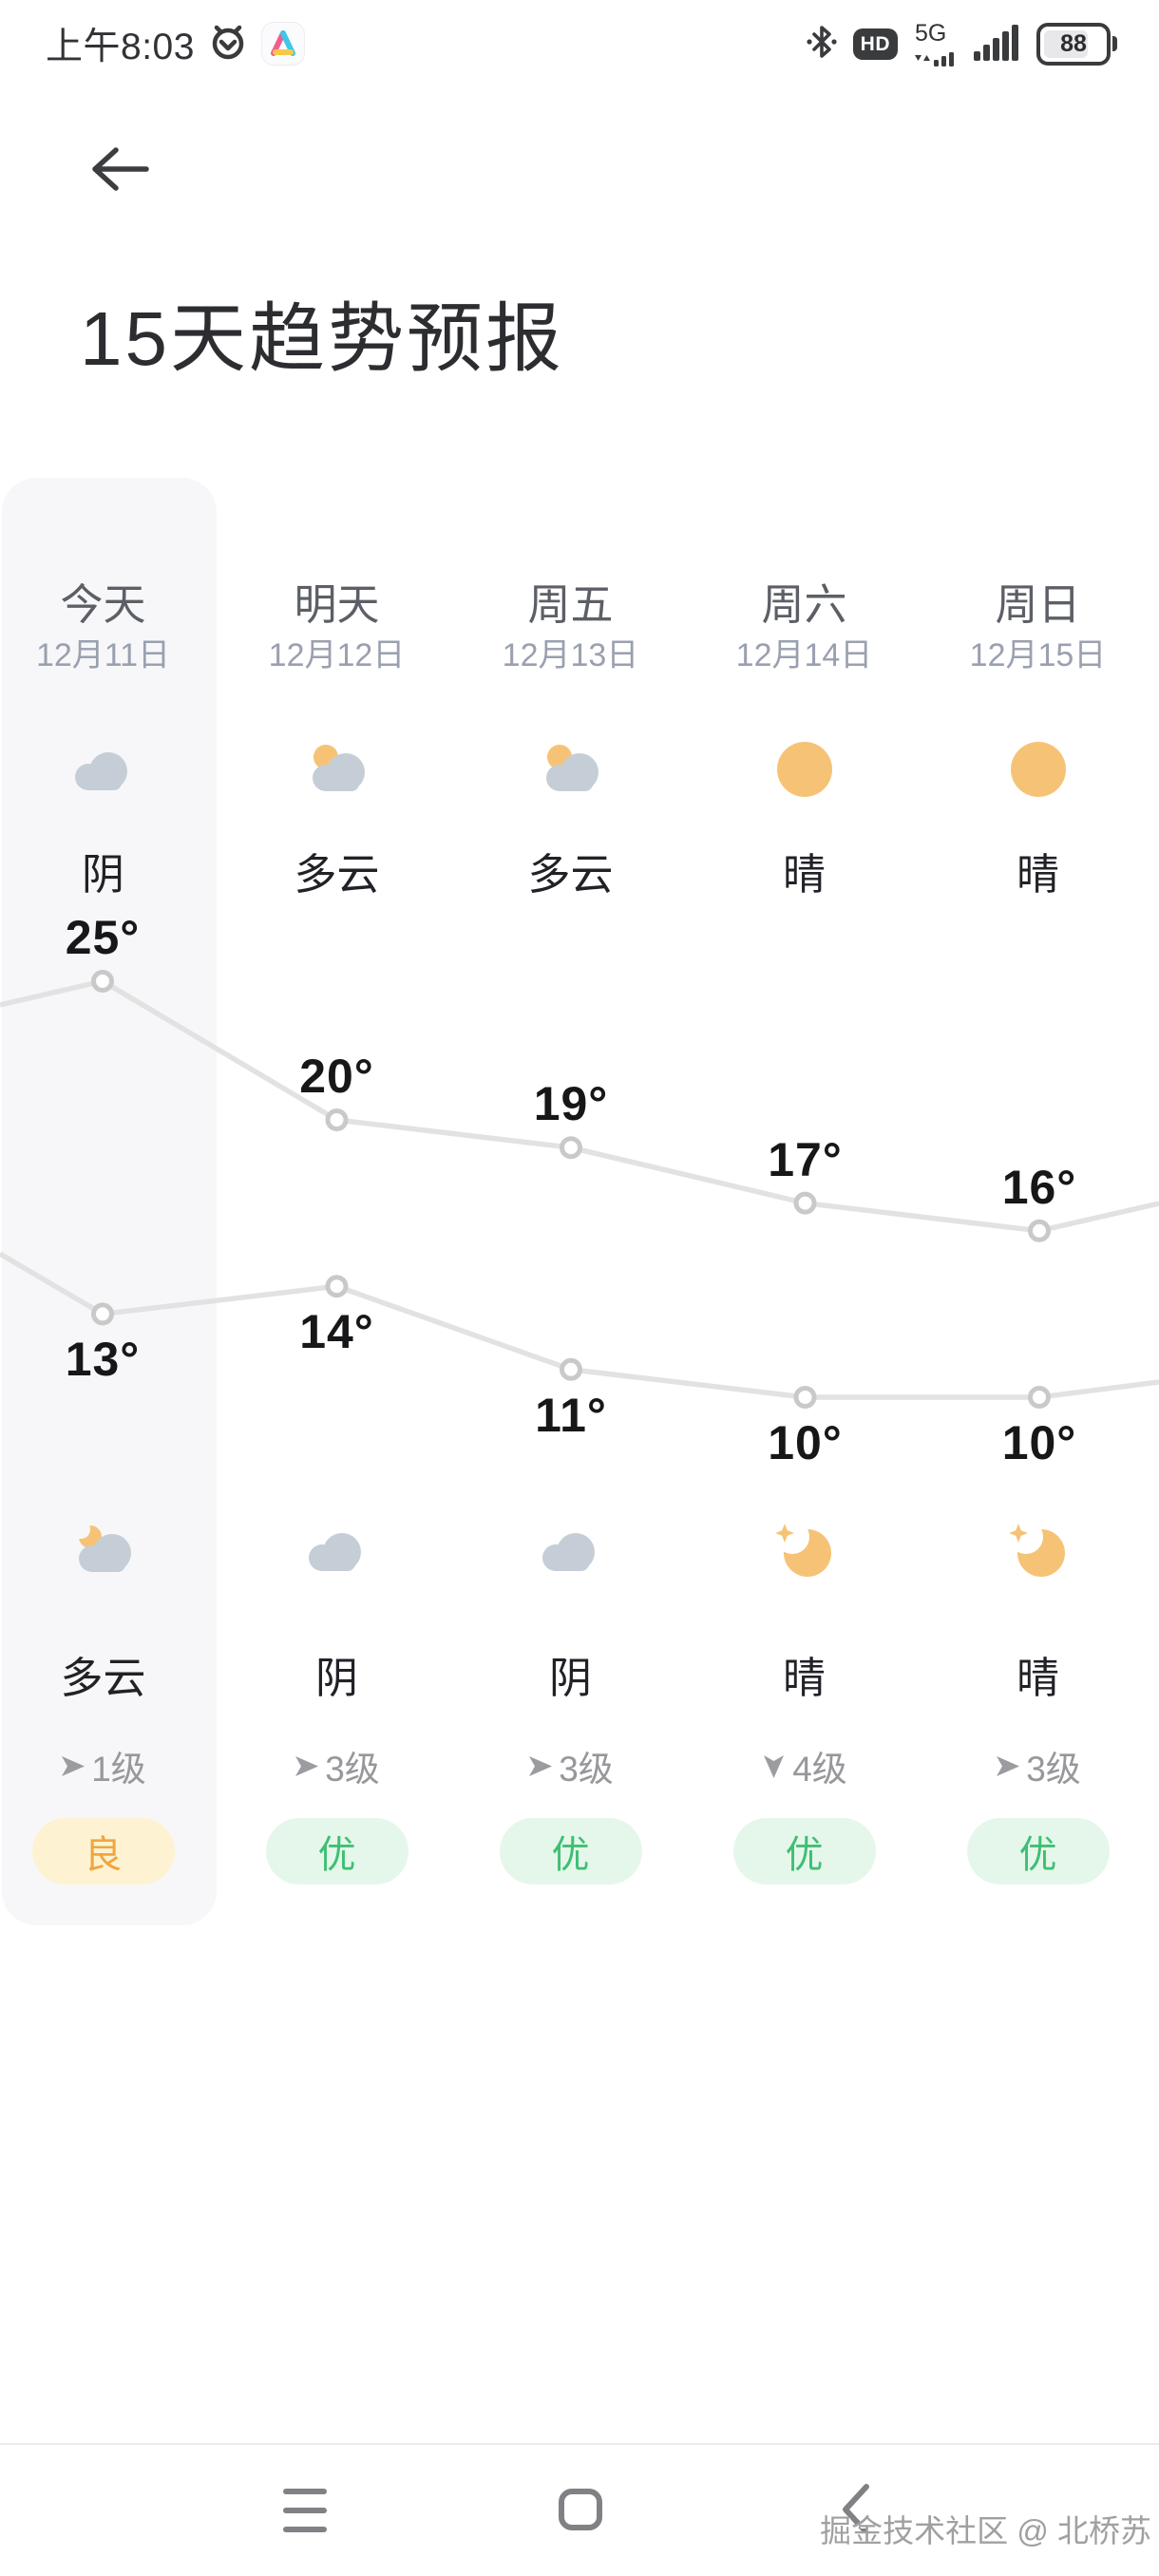  What do you see at coordinates (103, 1678) in the screenshot?
I see `night-condition: 多云` at bounding box center [103, 1678].